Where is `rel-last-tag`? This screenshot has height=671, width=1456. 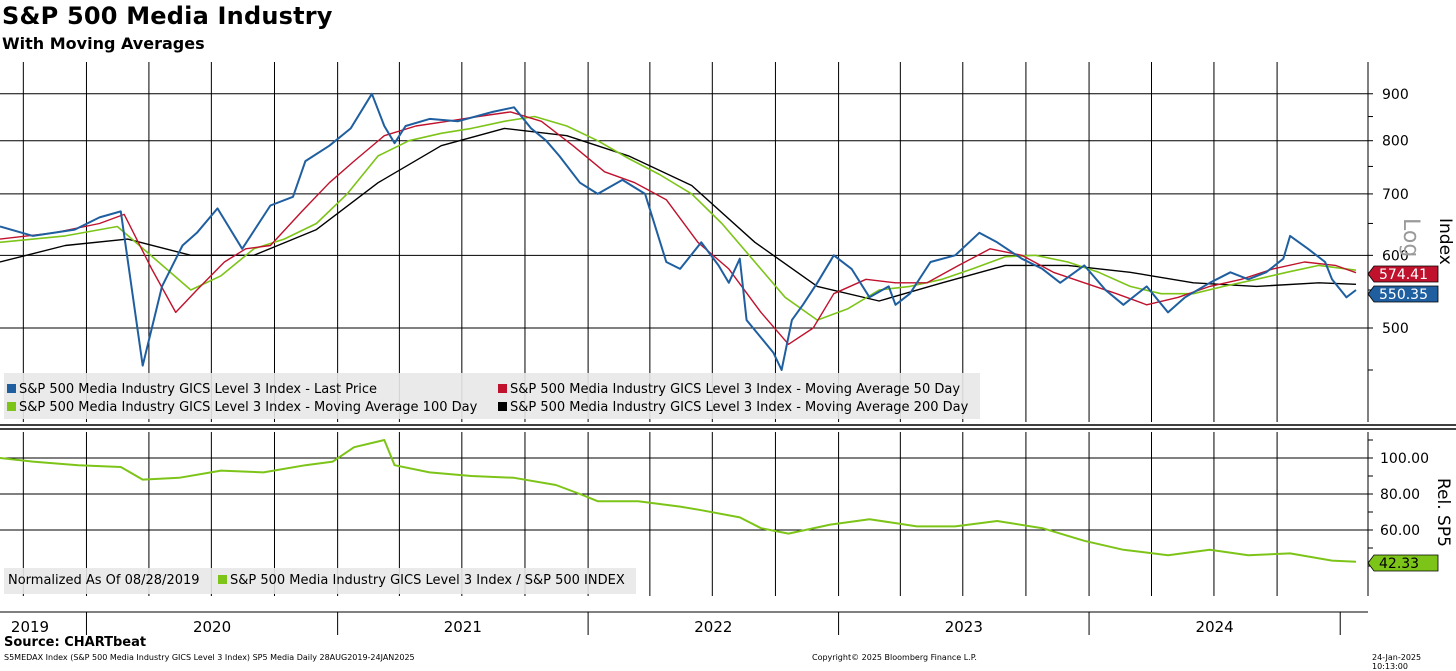 rel-last-tag is located at coordinates (1403, 563).